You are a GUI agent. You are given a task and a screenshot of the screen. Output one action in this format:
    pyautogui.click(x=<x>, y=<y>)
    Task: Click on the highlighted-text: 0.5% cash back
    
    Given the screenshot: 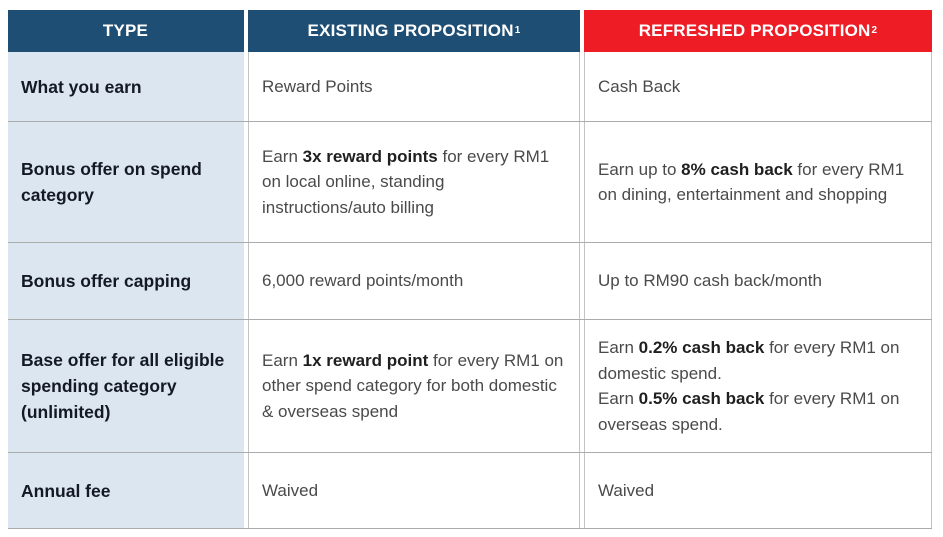 What is the action you would take?
    pyautogui.click(x=701, y=398)
    